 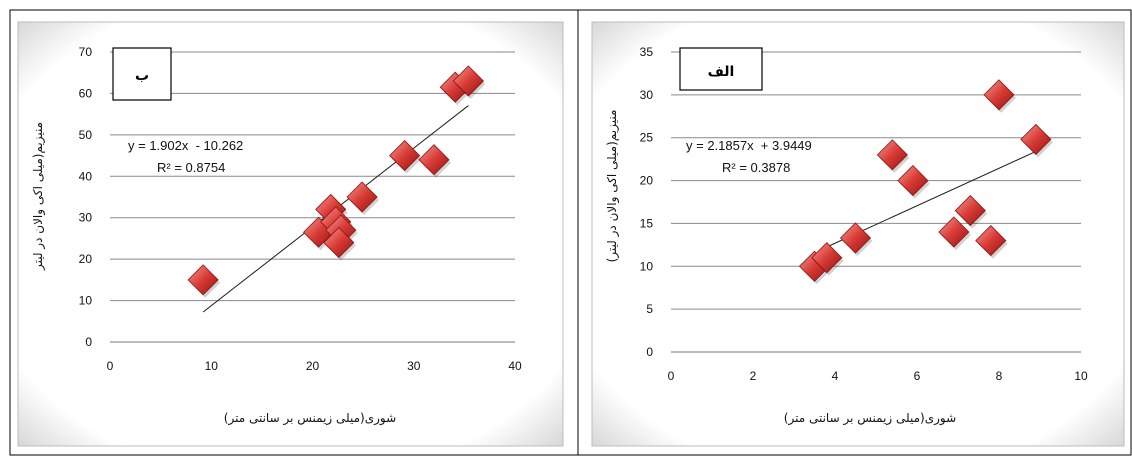 What do you see at coordinates (414, 366) in the screenshot?
I see `chart-b-x-tick-label: 30` at bounding box center [414, 366].